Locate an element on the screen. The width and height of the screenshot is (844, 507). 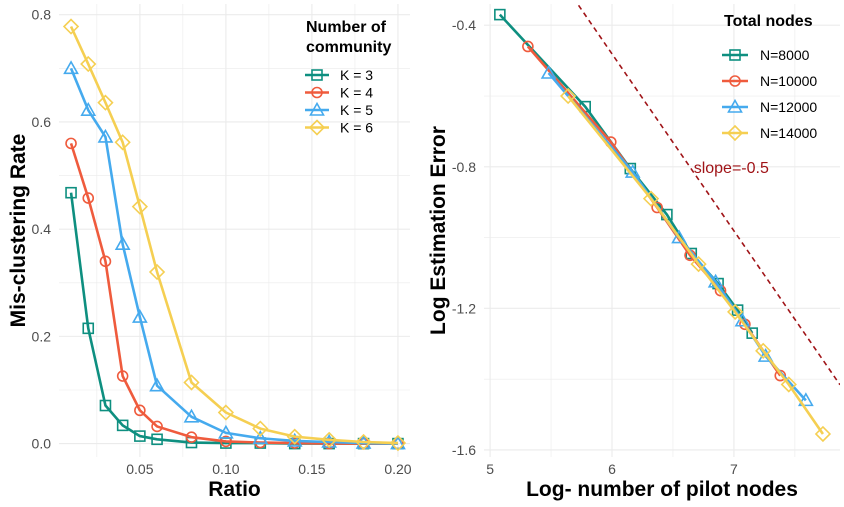
legend-label: N=14000 is located at coordinates (788, 133).